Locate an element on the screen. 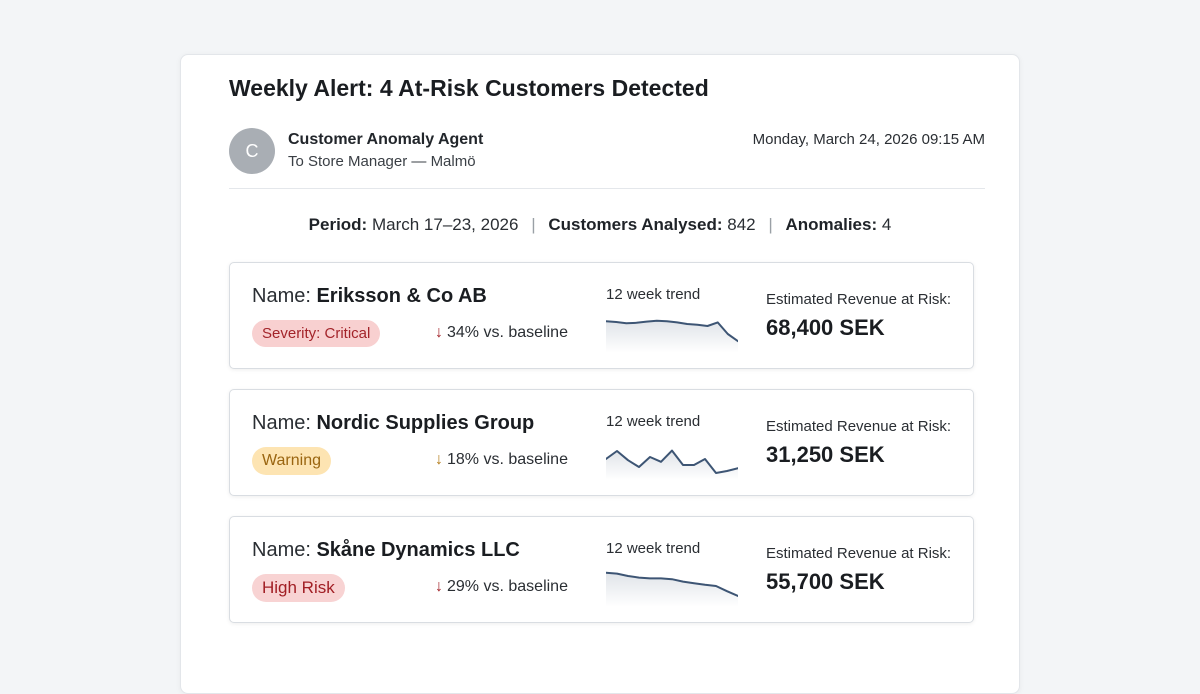  severity-badge: Severity: Critical is located at coordinates (316, 333).